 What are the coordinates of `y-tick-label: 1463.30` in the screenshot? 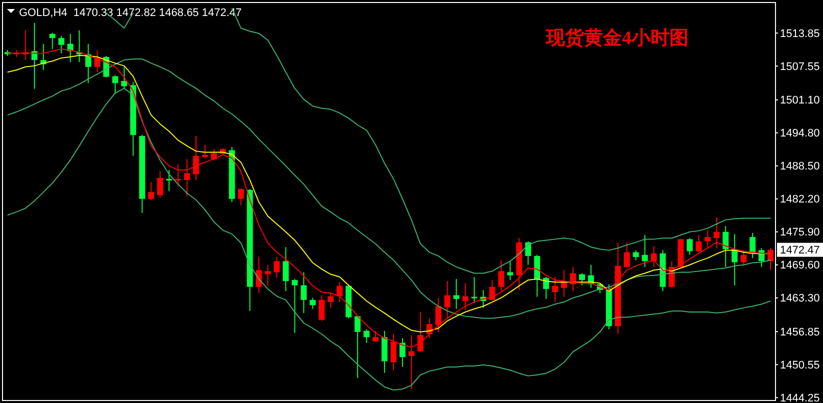 It's located at (800, 298).